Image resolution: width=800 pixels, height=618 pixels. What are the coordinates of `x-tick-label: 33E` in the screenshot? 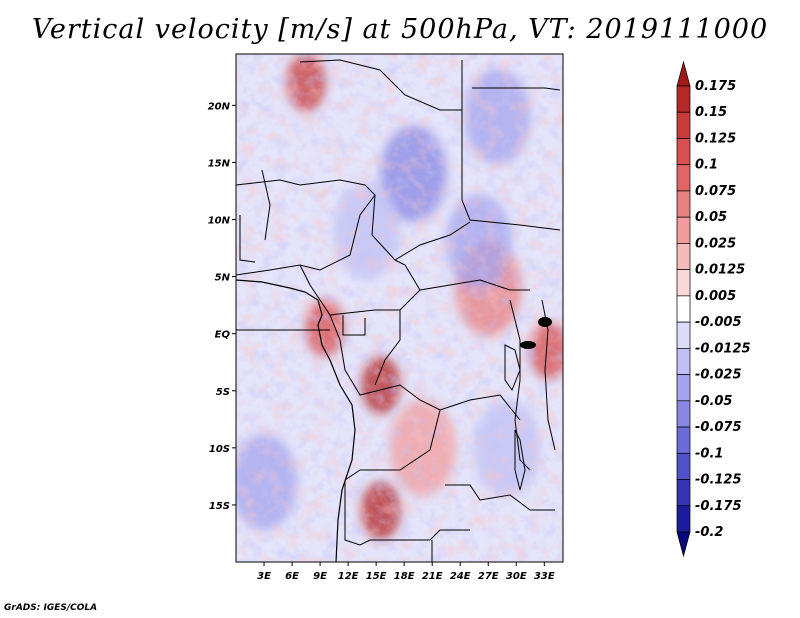 It's located at (544, 576).